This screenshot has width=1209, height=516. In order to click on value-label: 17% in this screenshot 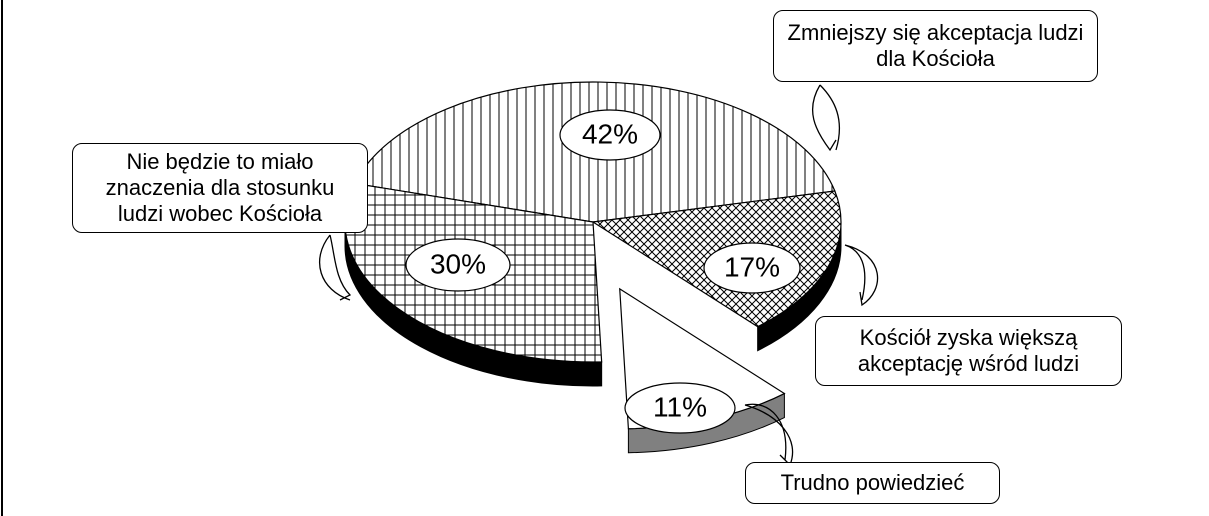, I will do `click(752, 266)`.